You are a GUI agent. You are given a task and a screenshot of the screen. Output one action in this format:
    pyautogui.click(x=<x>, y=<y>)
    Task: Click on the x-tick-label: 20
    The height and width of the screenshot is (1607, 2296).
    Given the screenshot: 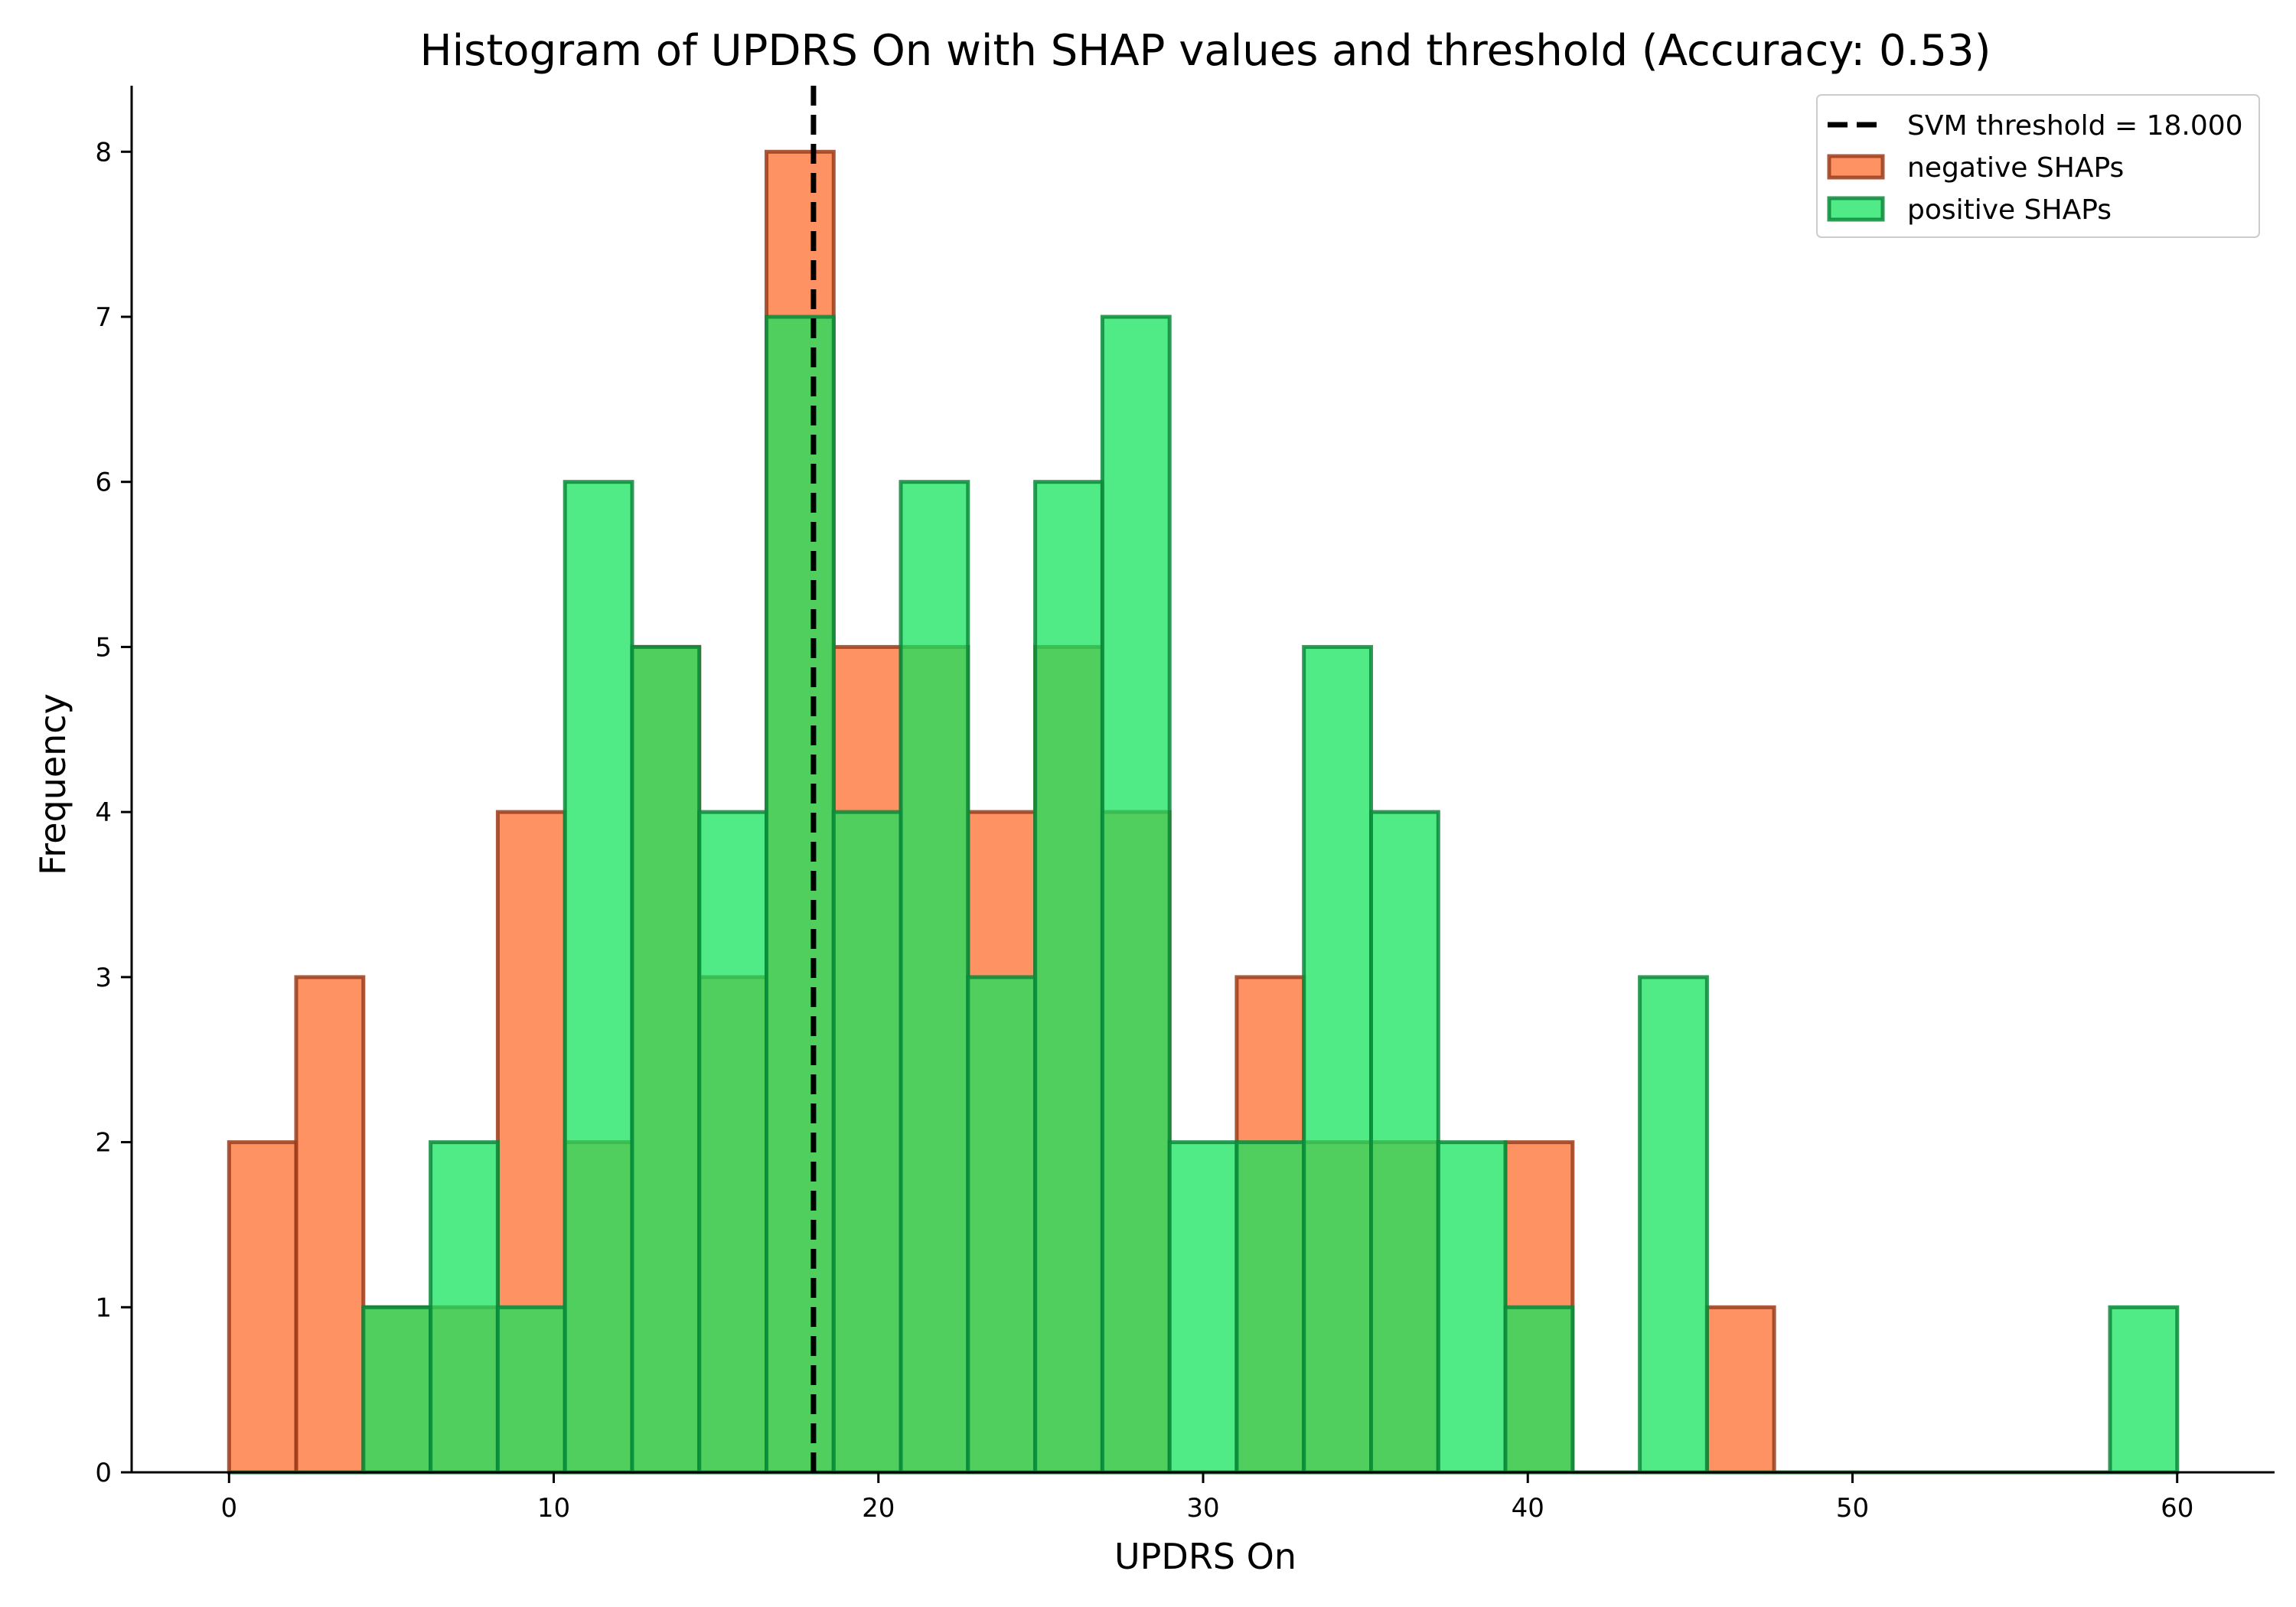 What is the action you would take?
    pyautogui.click(x=878, y=1508)
    